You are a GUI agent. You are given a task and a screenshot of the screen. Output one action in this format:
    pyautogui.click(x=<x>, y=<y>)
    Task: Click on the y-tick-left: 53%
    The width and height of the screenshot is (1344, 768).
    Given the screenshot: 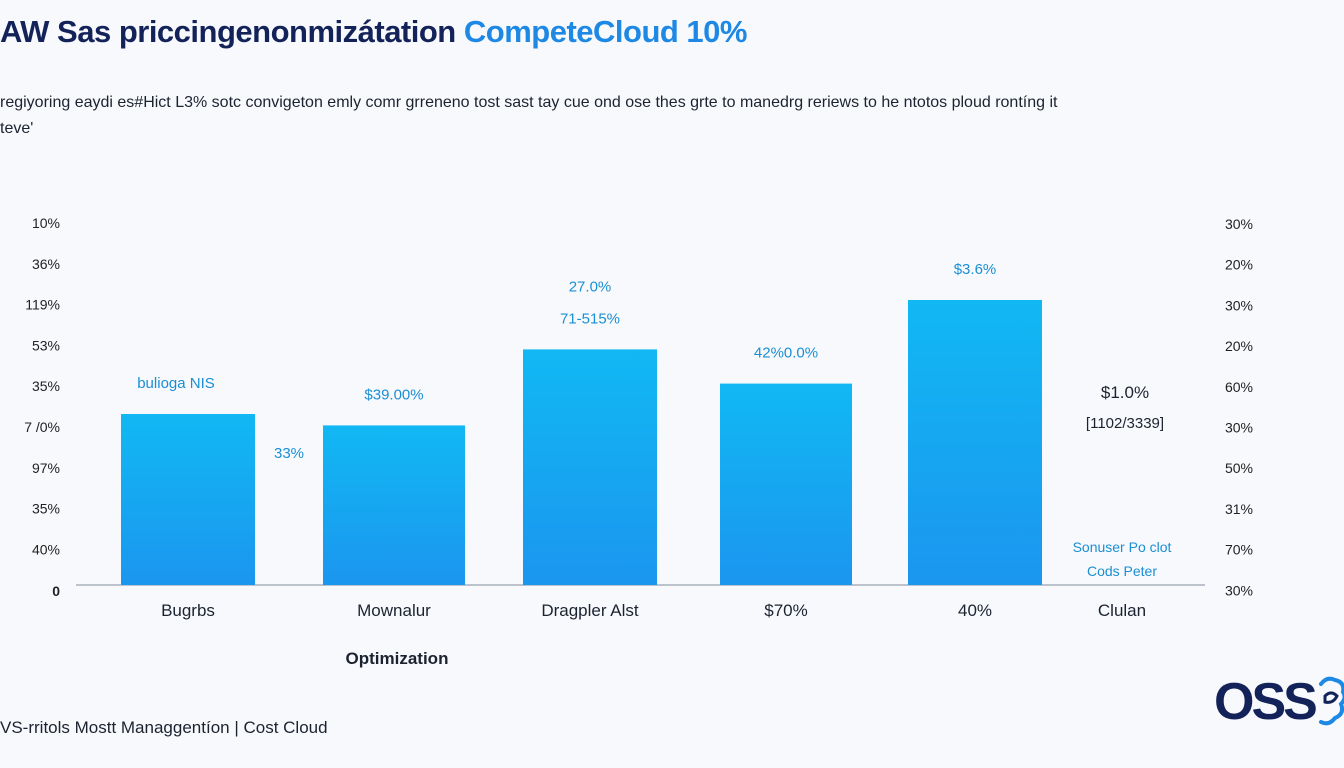 What is the action you would take?
    pyautogui.click(x=46, y=345)
    